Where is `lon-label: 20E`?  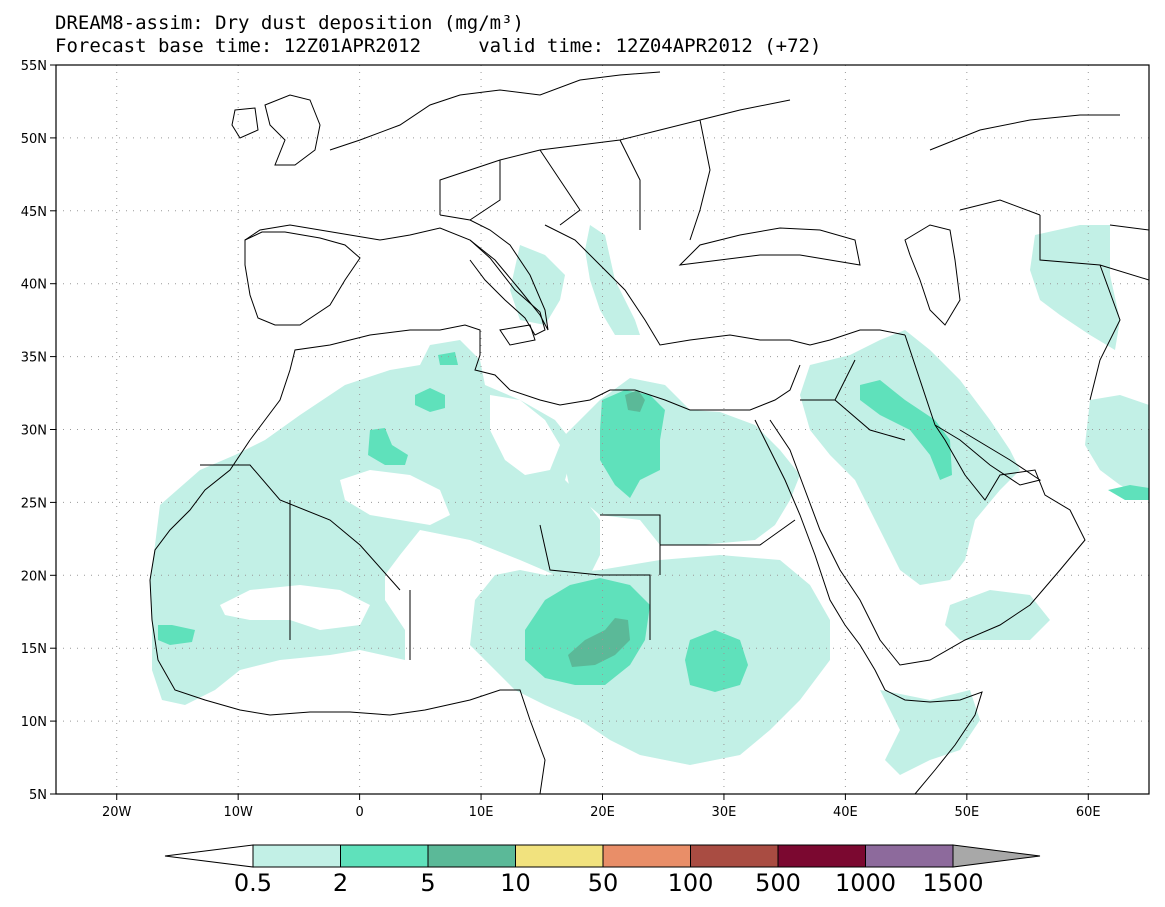
lon-label: 20E is located at coordinates (602, 812).